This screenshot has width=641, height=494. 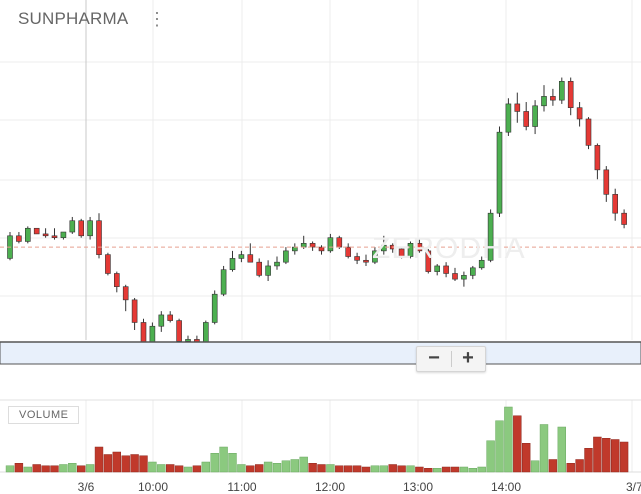 What do you see at coordinates (73, 18) in the screenshot?
I see `symbol-title: SUNPHARMA` at bounding box center [73, 18].